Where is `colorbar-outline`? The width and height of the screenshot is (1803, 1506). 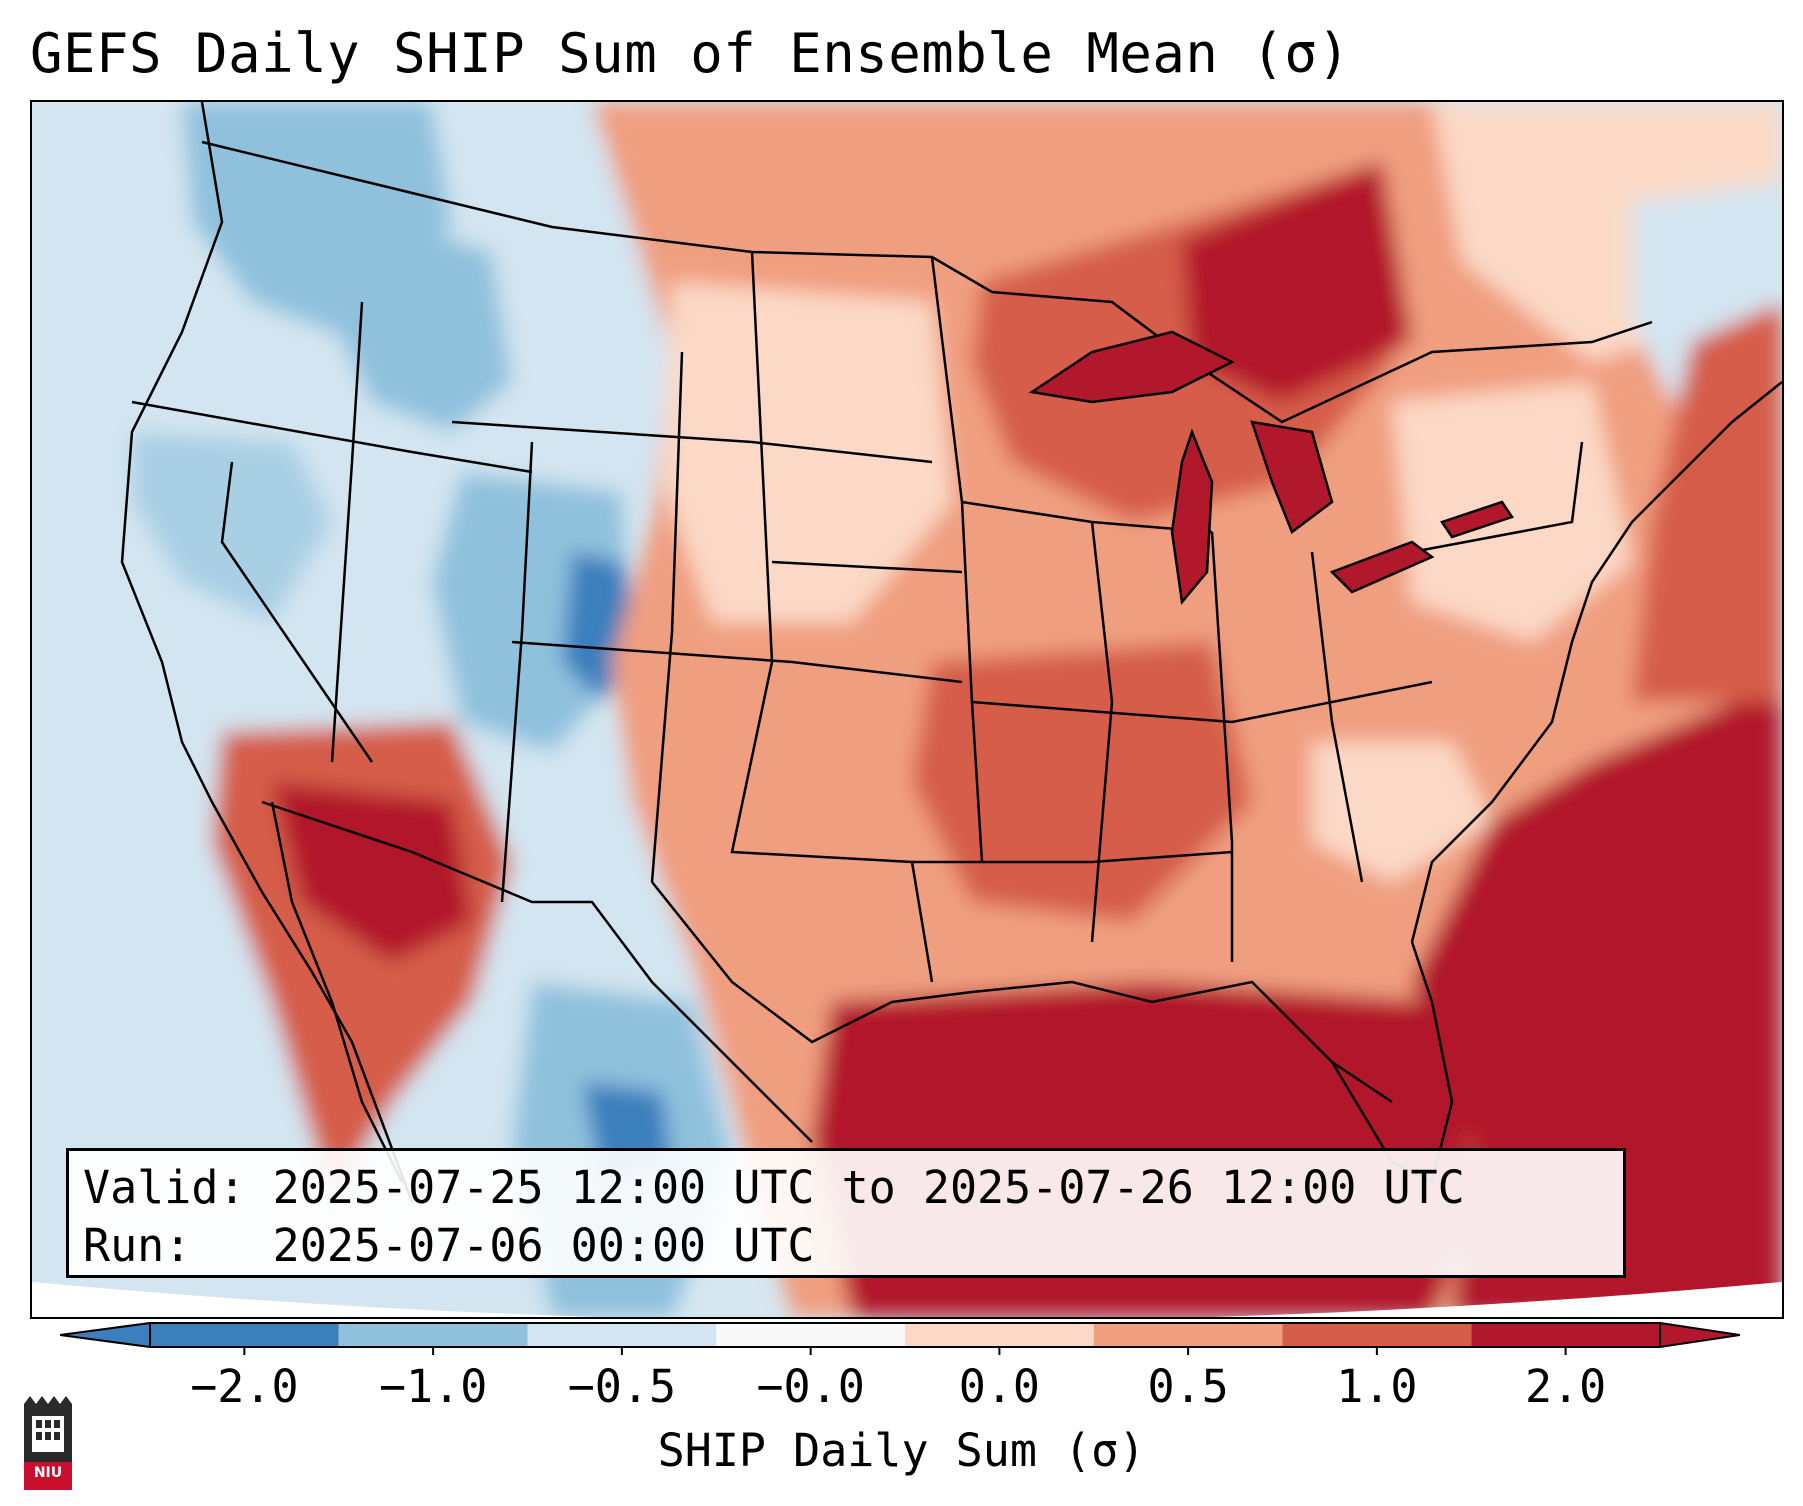
colorbar-outline is located at coordinates (905, 1335).